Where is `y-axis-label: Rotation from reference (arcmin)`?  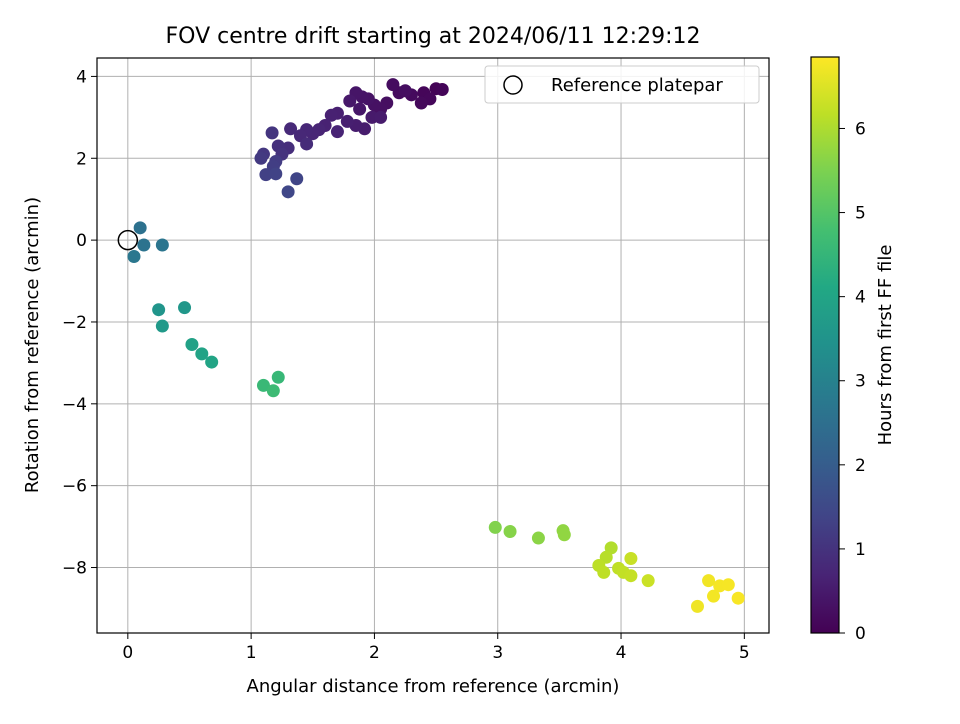 y-axis-label: Rotation from reference (arcmin) is located at coordinates (32, 345).